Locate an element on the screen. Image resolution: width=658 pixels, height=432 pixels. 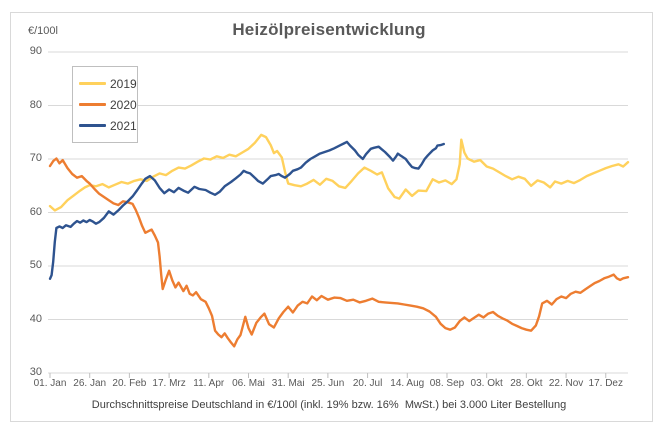
y-tick-label: 80 is located at coordinates (35, 104).